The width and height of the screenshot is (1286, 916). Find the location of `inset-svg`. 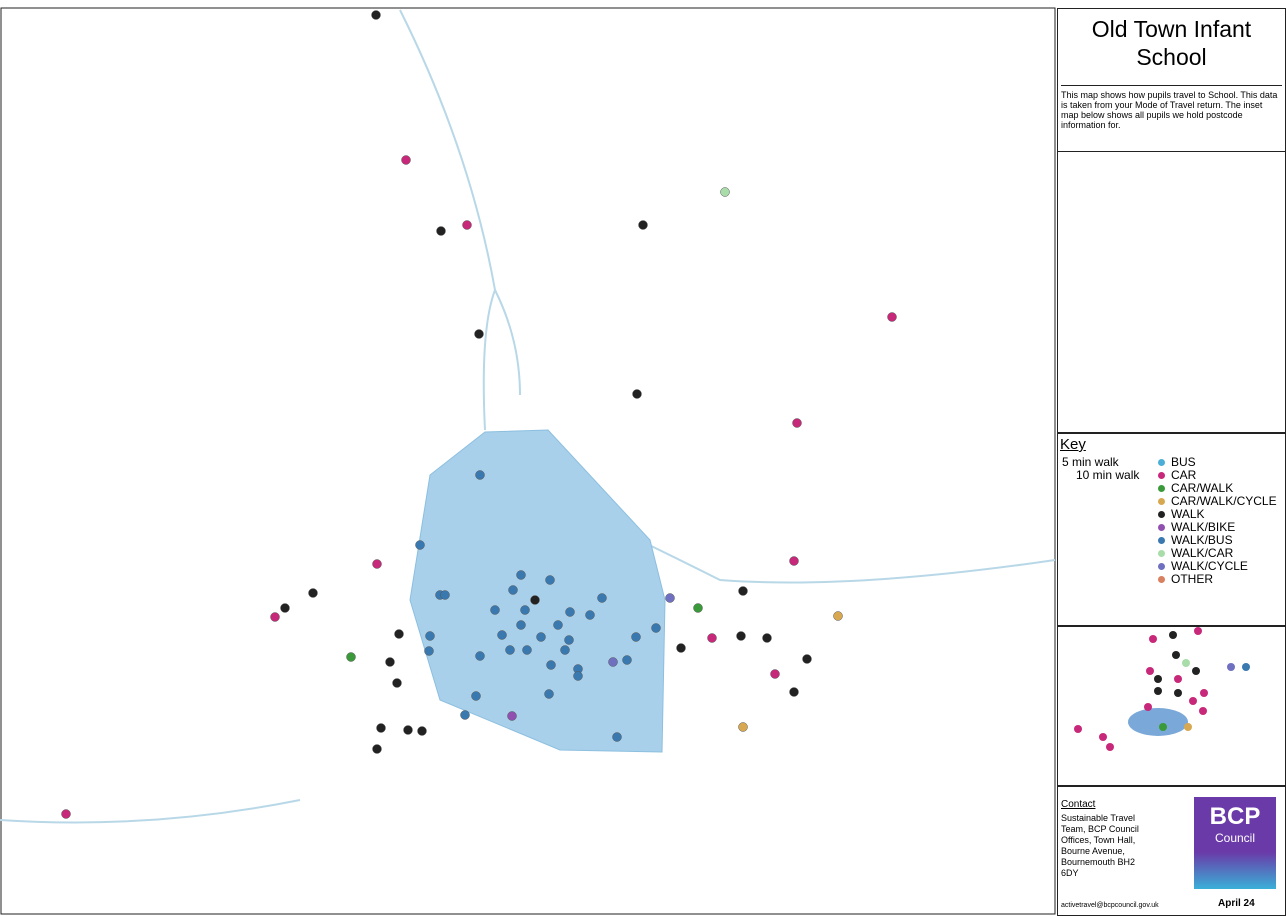

inset-svg is located at coordinates (1162, 689).